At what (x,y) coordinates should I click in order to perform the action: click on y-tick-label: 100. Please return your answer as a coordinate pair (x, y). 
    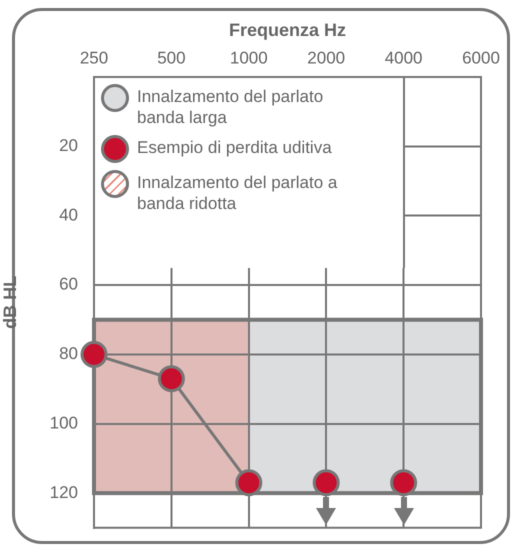
    Looking at the image, I should click on (64, 422).